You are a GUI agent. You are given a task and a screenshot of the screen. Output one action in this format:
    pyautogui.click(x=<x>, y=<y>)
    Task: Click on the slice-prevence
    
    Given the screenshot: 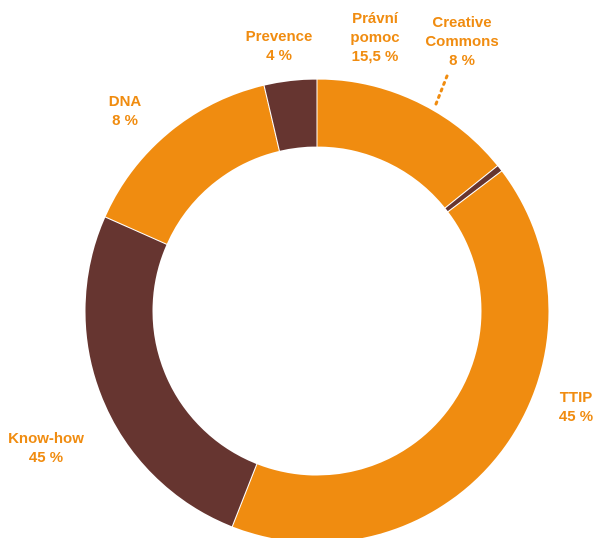 What is the action you would take?
    pyautogui.click(x=290, y=115)
    